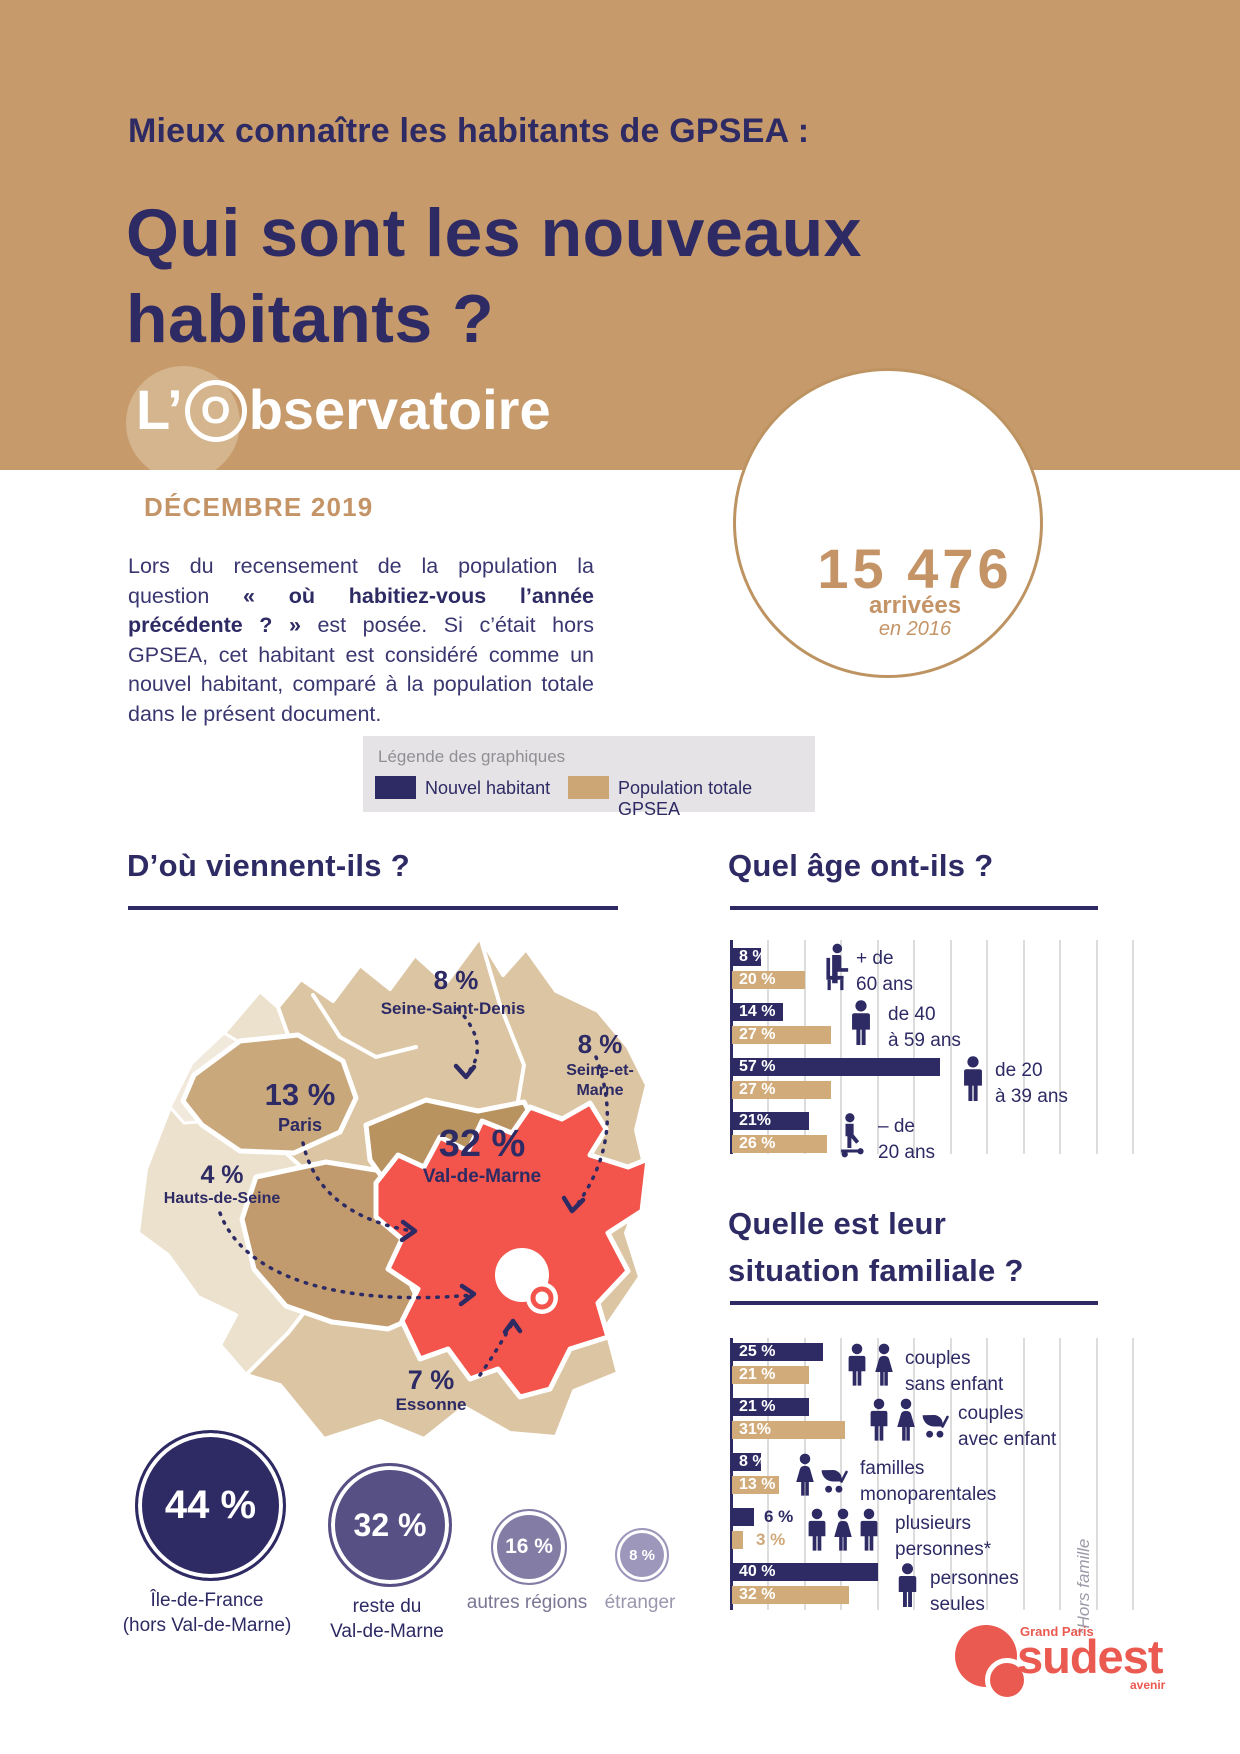 The width and height of the screenshot is (1240, 1754). What do you see at coordinates (215, 411) in the screenshot?
I see `brand-ring-o: O` at bounding box center [215, 411].